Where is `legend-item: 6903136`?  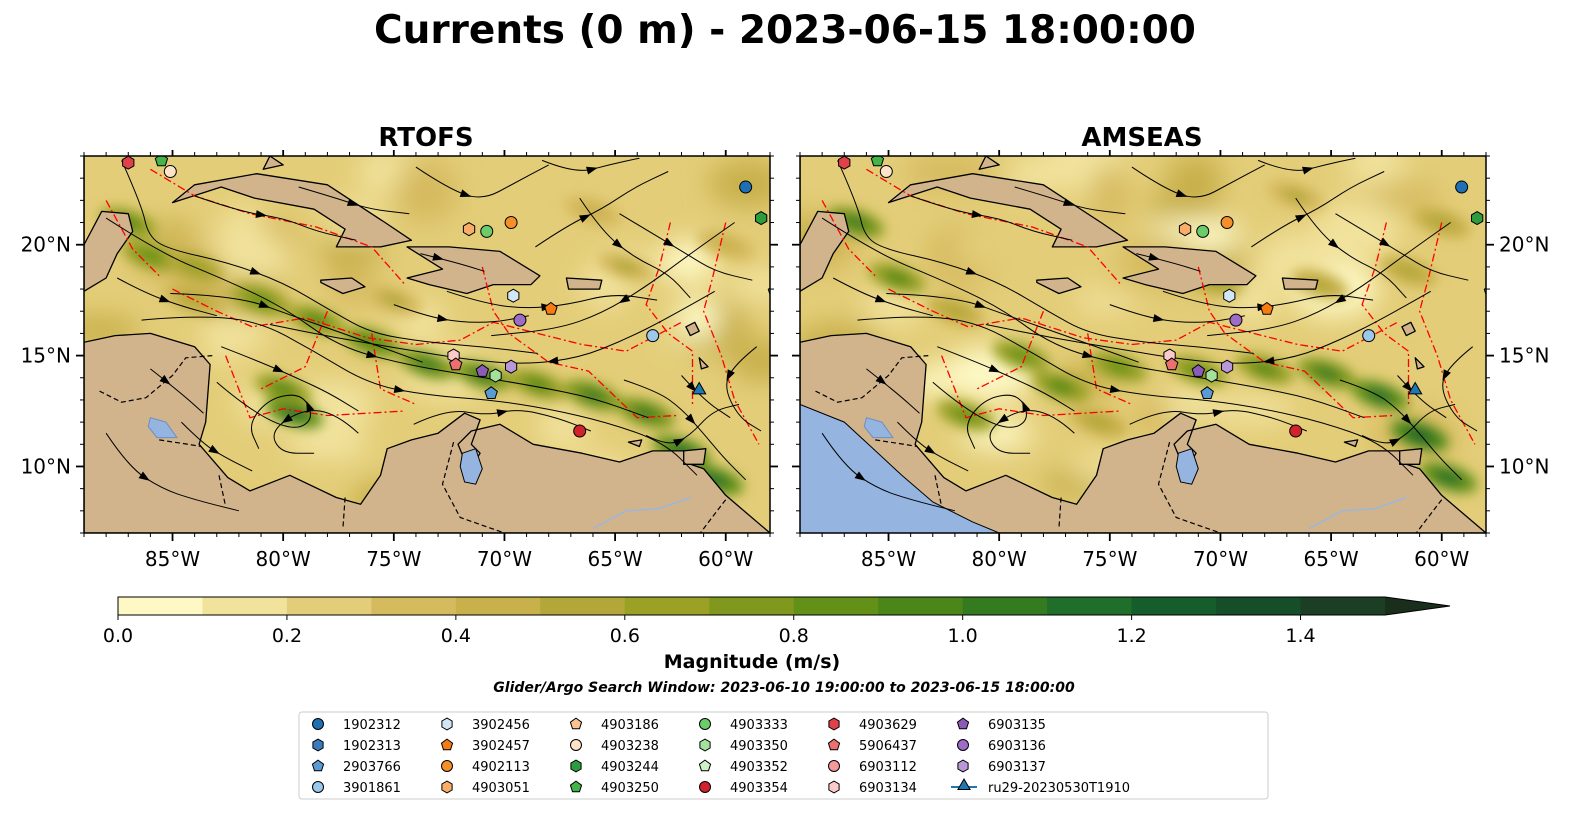 legend-item: 6903136 is located at coordinates (1001, 746).